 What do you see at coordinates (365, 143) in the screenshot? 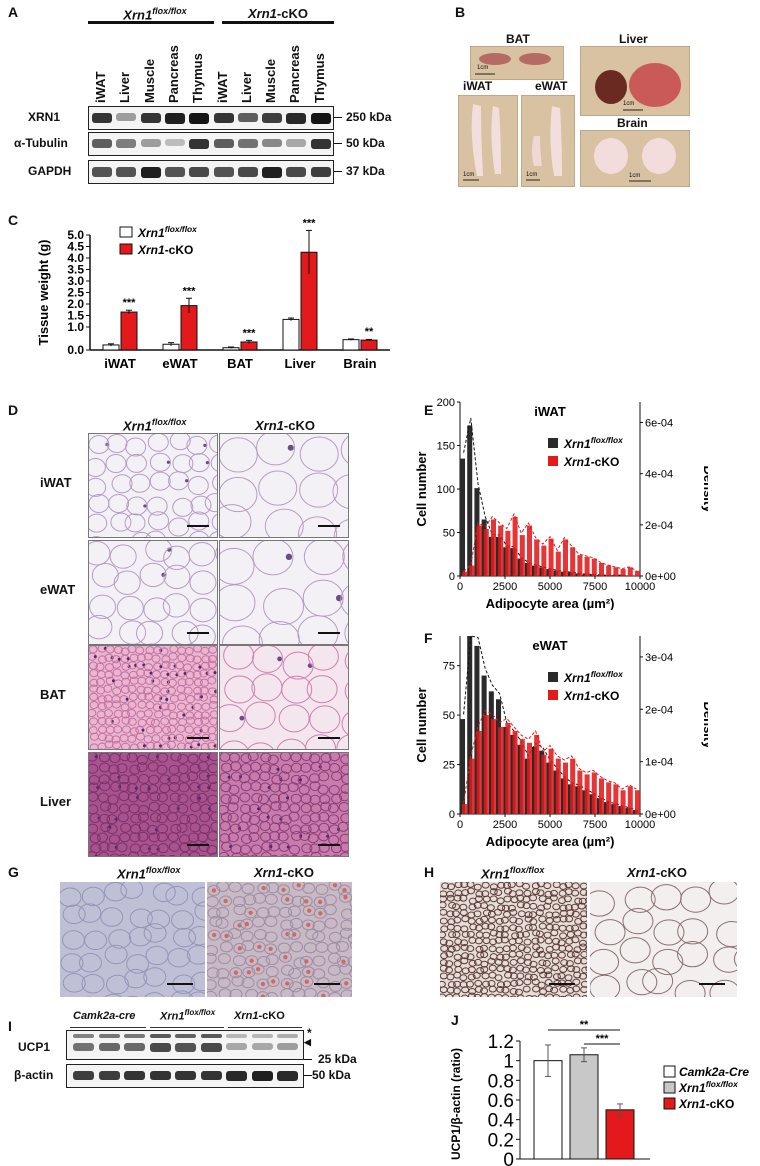
I see `kda-label: 50 kDa` at bounding box center [365, 143].